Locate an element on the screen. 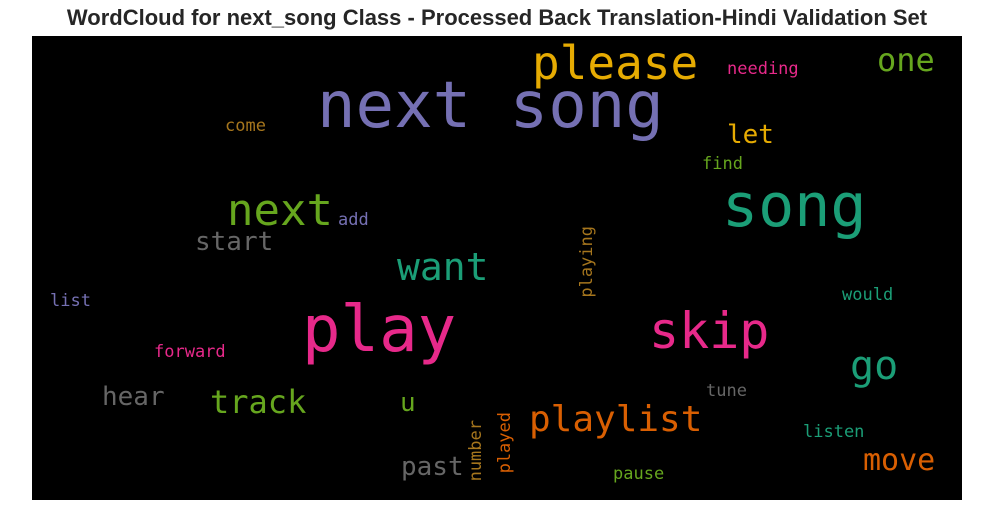 This screenshot has height=511, width=994. word-playing: playing is located at coordinates (587, 262).